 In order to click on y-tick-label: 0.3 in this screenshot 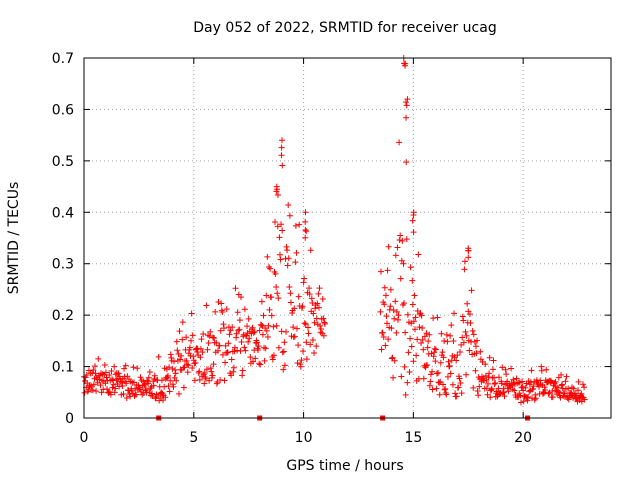, I will do `click(63, 265)`.